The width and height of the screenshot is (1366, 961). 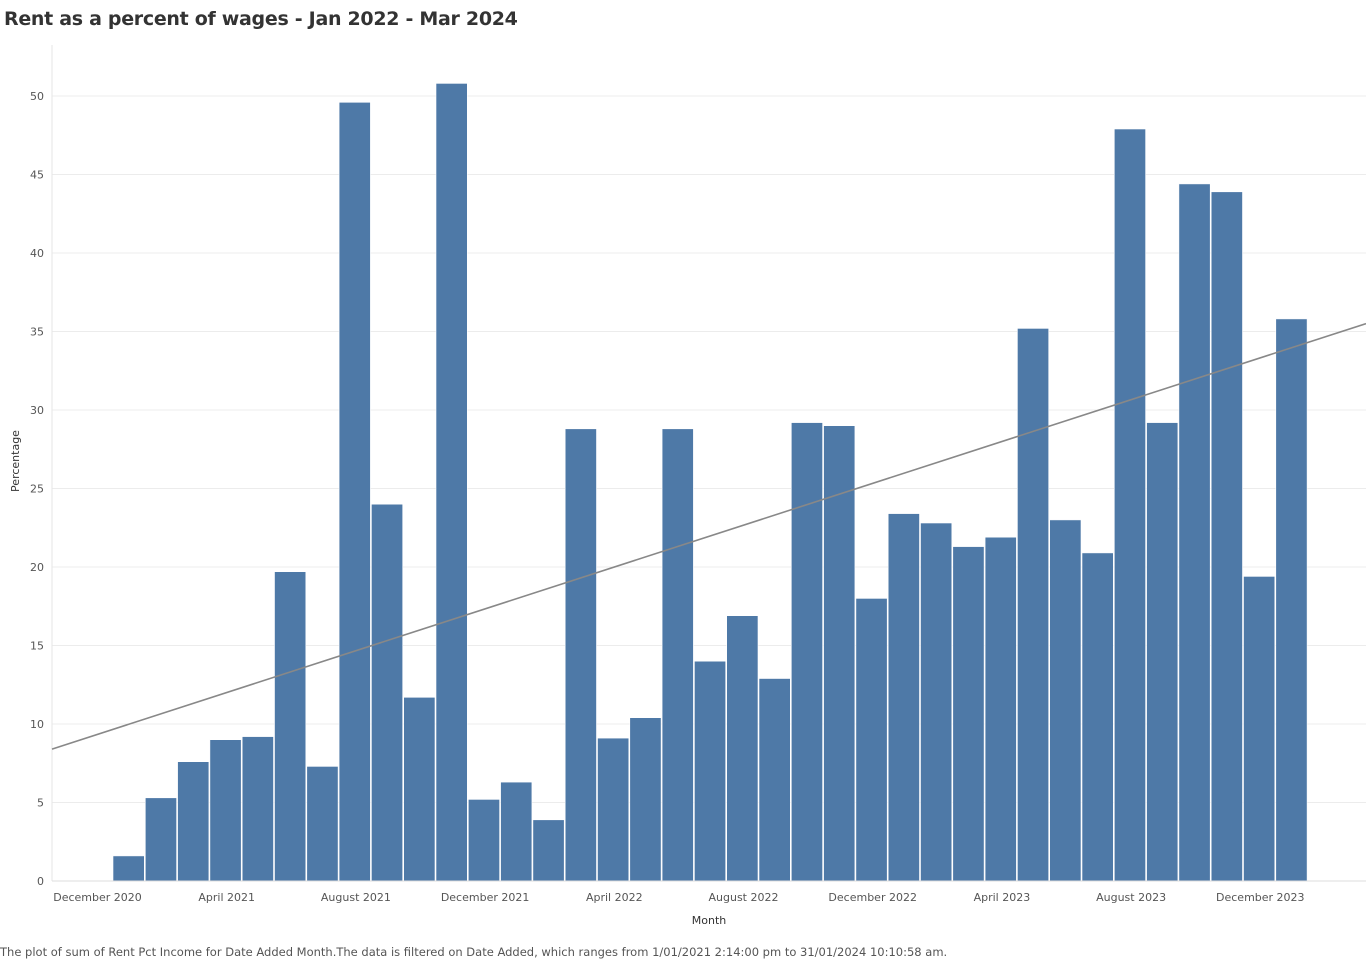 What do you see at coordinates (40, 881) in the screenshot?
I see `y-tick-label: 0` at bounding box center [40, 881].